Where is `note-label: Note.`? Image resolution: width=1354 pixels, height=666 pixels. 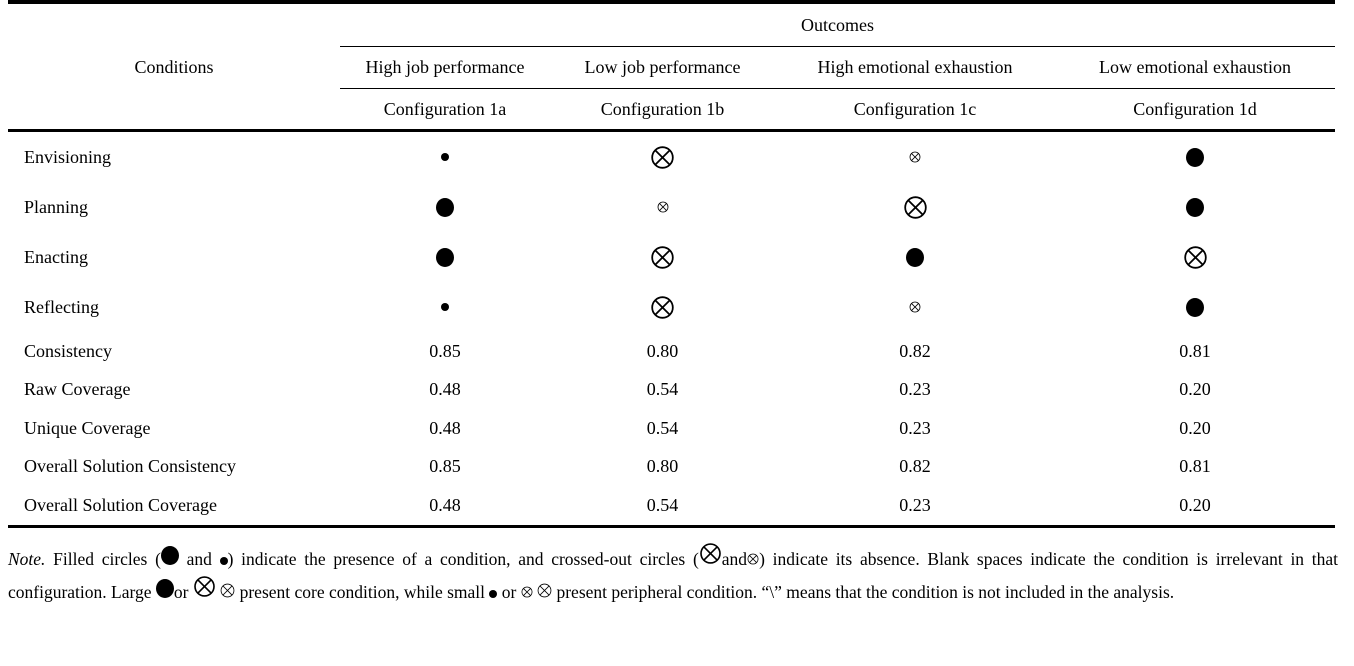 note-label: Note. is located at coordinates (27, 558).